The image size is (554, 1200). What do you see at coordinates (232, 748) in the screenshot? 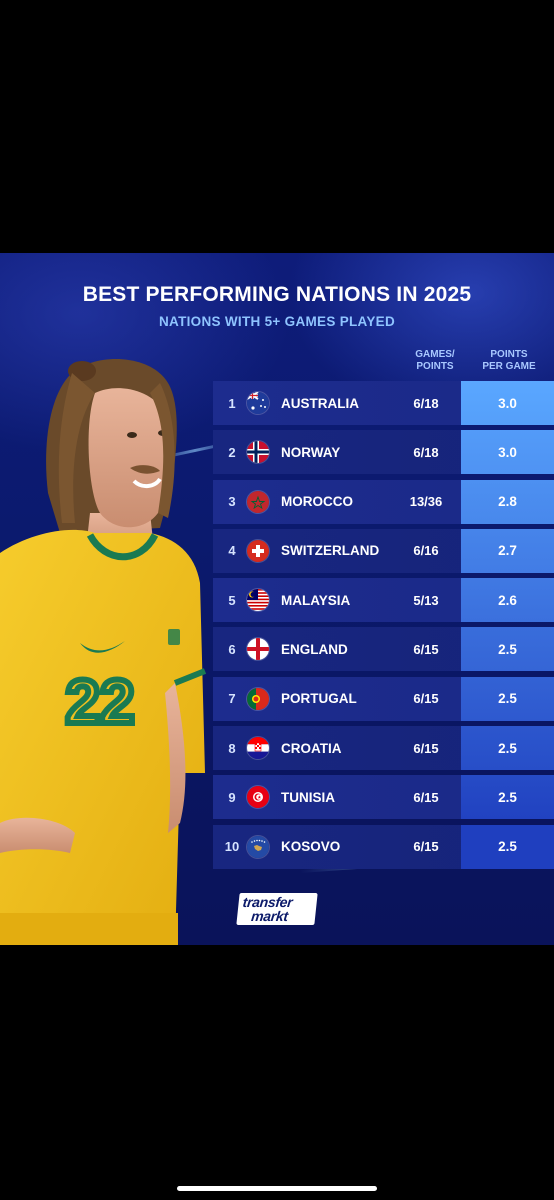
I see `rank-number: 8` at bounding box center [232, 748].